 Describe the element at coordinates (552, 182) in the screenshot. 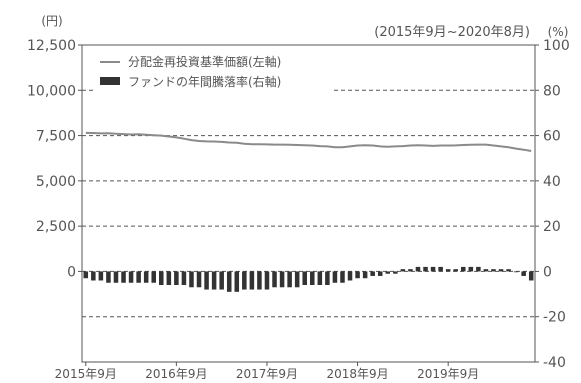

I see `right-tick-label: 40` at that location.